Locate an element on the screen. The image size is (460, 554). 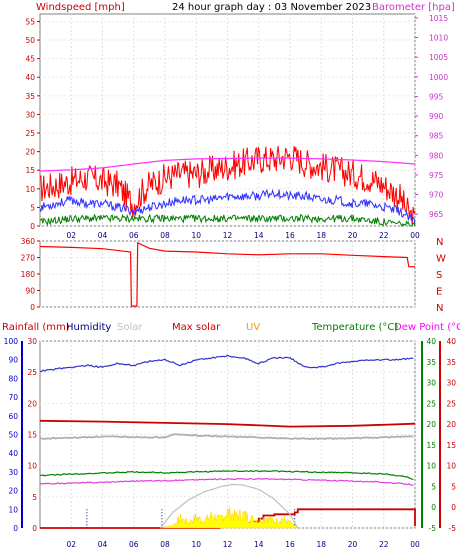
compass-label-0: N is located at coordinates (439, 242).